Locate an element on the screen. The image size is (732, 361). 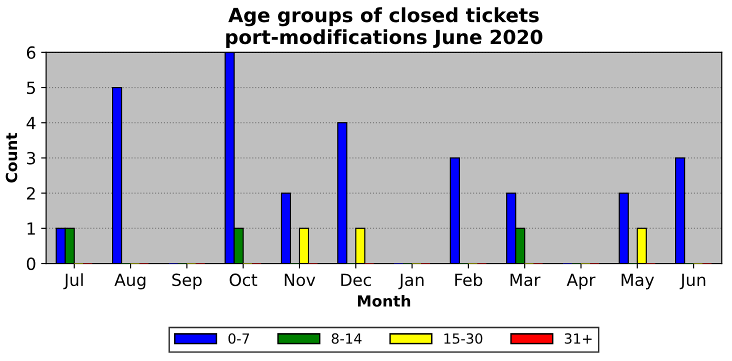
y-tick-label: 3 is located at coordinates (31, 158).